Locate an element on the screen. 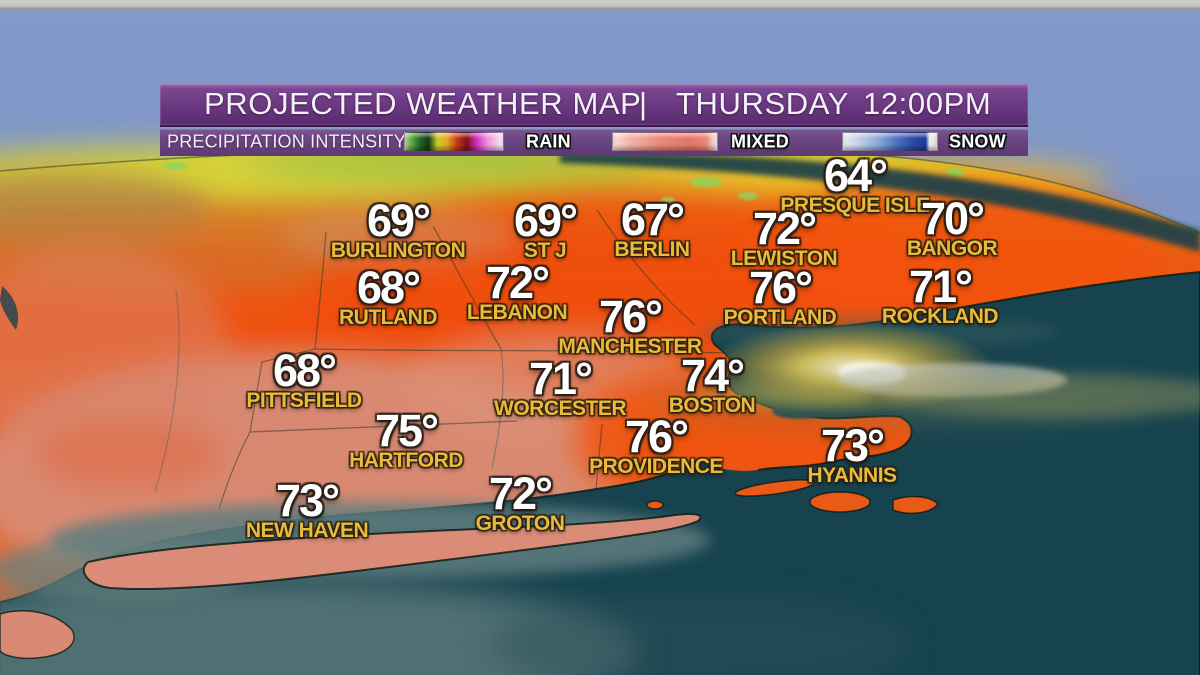 This screenshot has height=675, width=1200. station-city: HYANNIS is located at coordinates (852, 475).